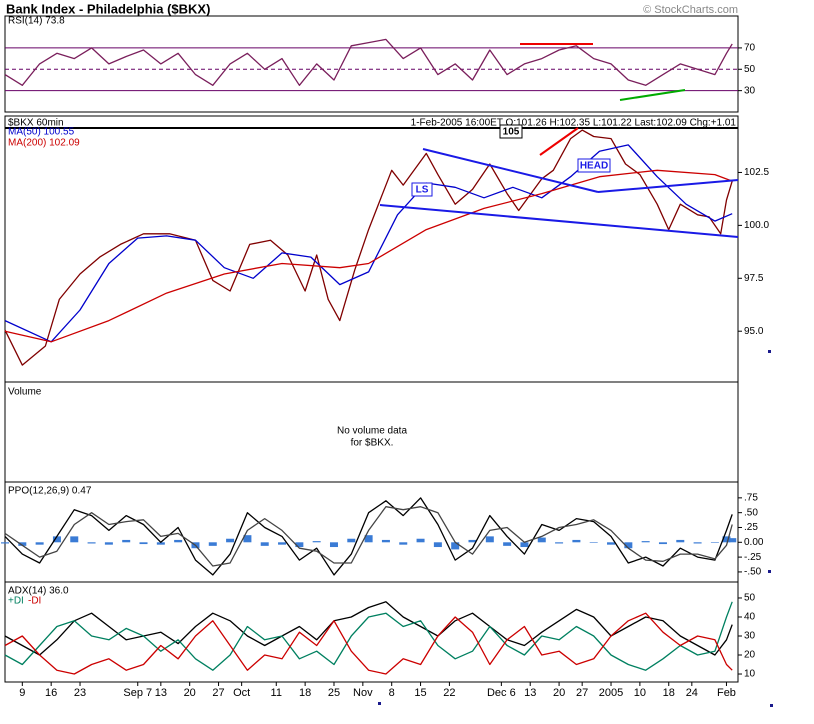 The height and width of the screenshot is (724, 814). I want to click on x-tick-label: 9, so click(22, 693).